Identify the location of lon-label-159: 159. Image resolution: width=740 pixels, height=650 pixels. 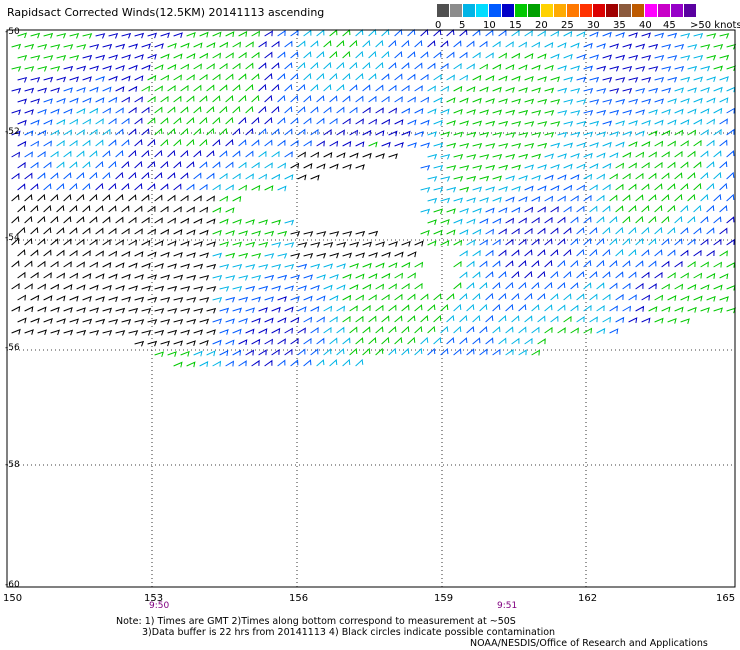
(444, 598).